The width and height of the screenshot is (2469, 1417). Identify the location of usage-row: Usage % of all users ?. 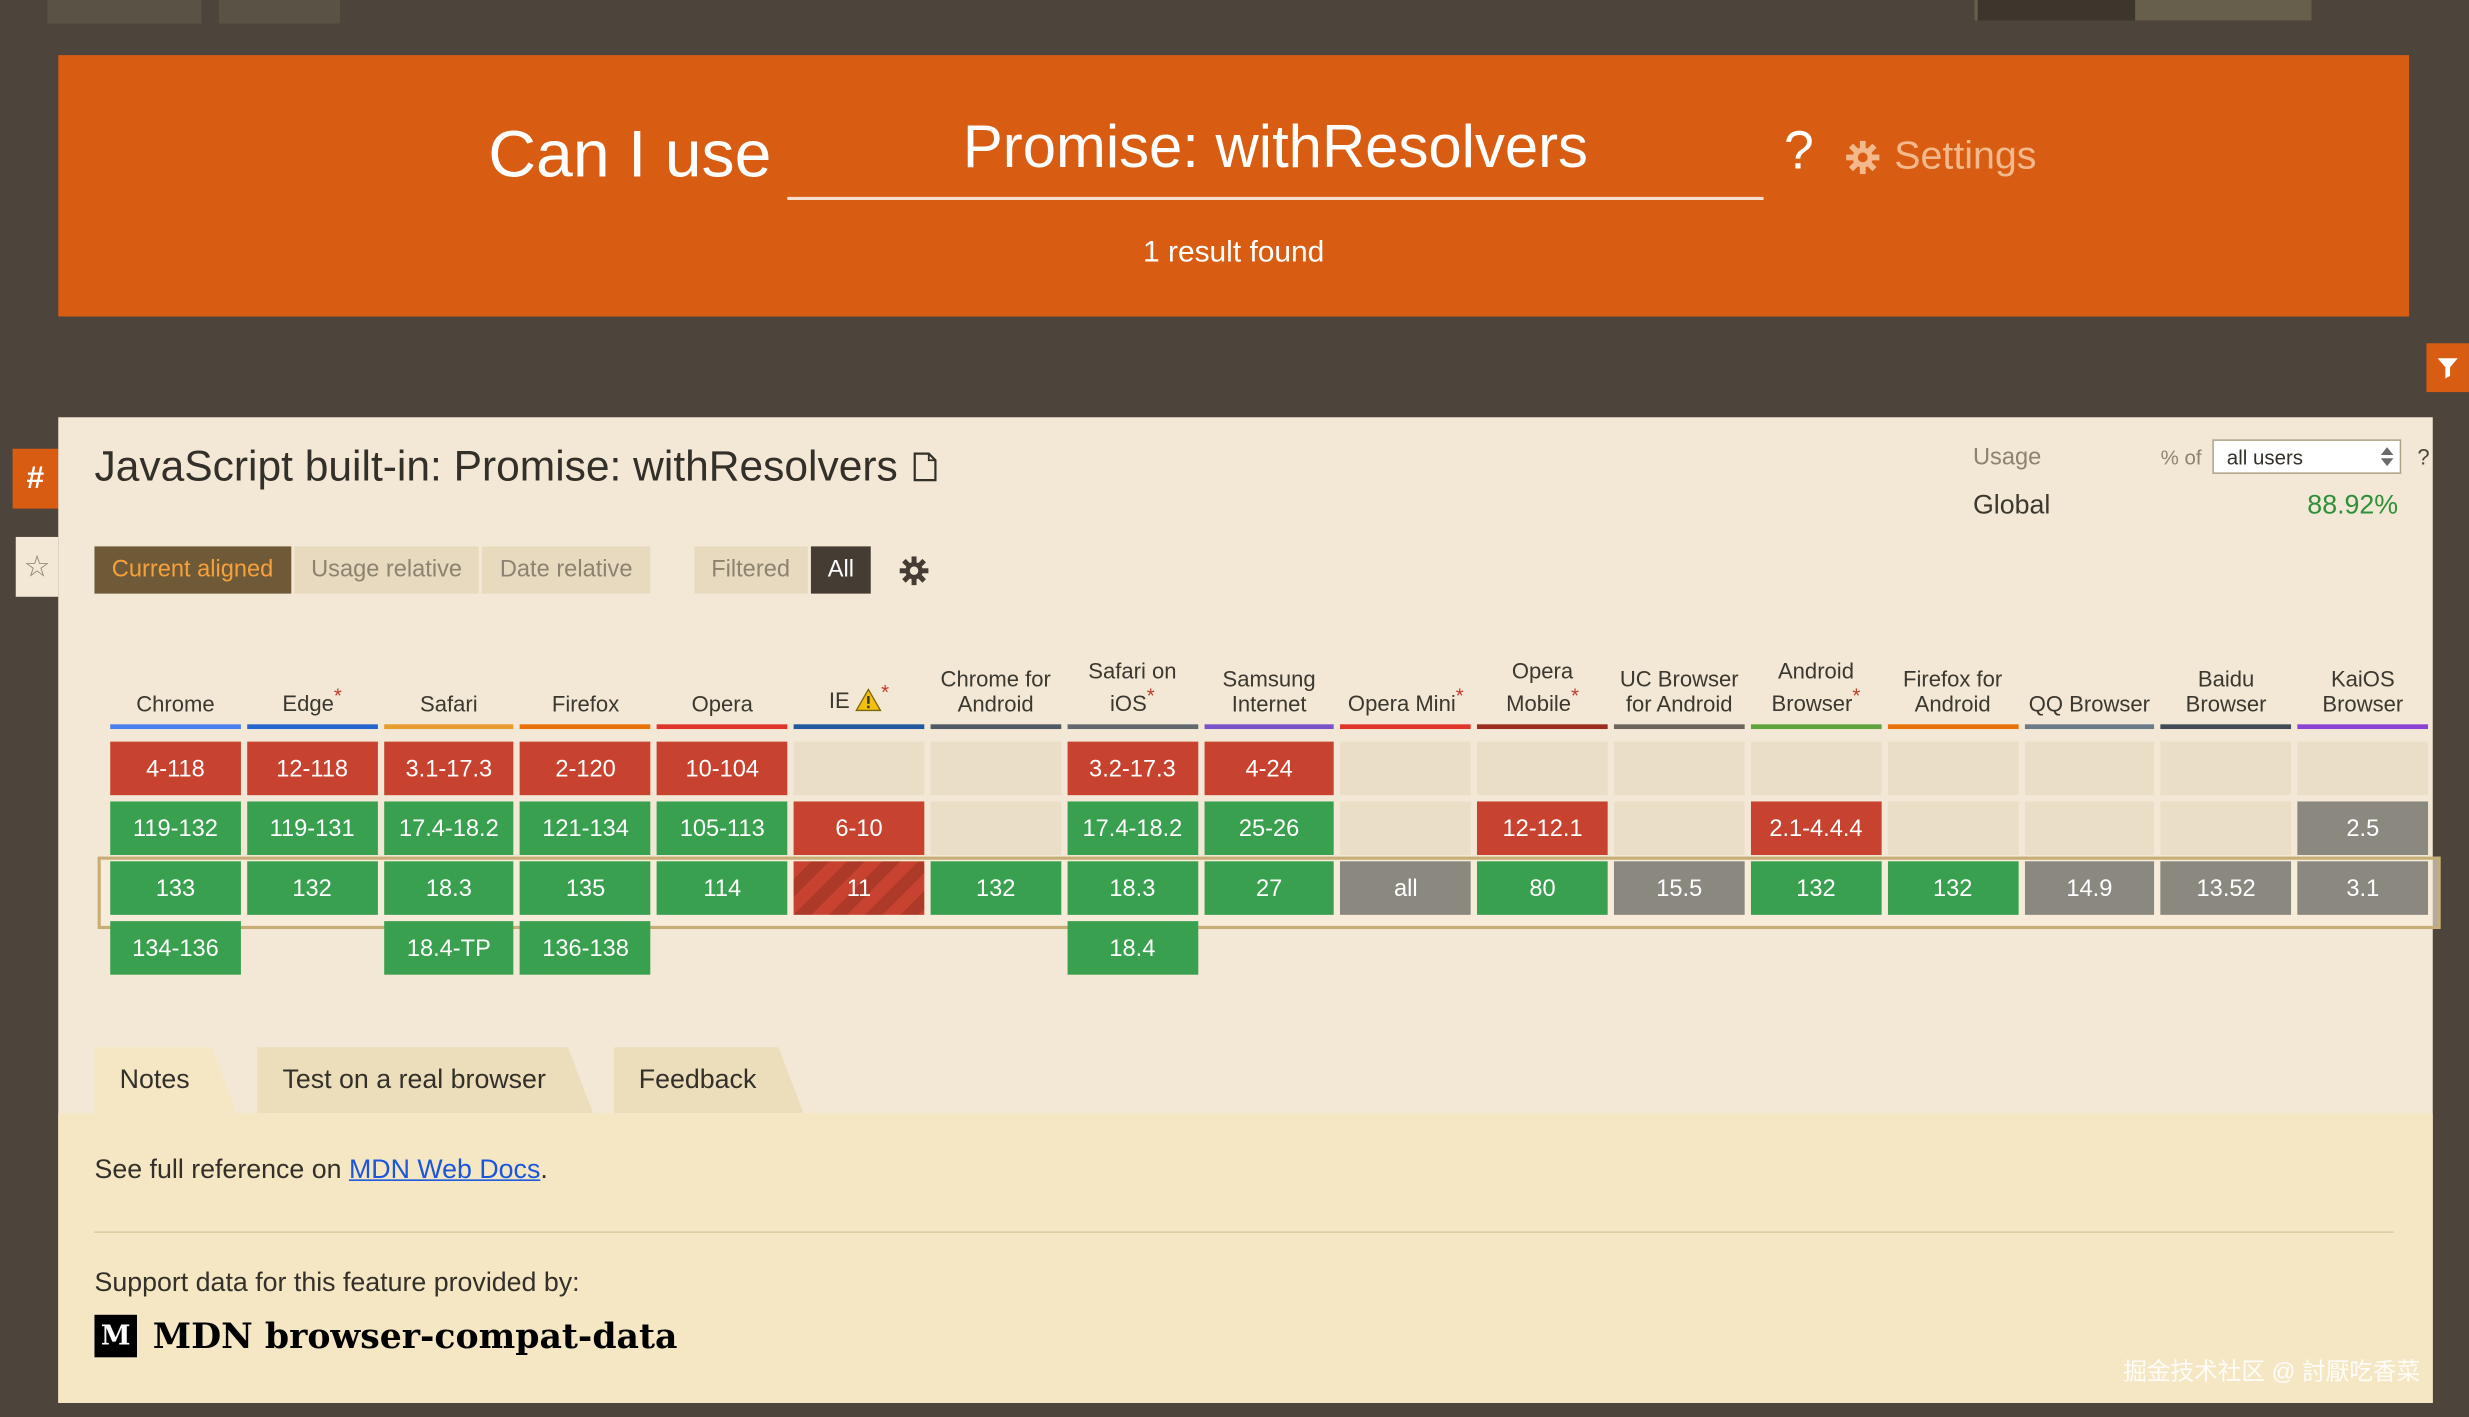
(2201, 456).